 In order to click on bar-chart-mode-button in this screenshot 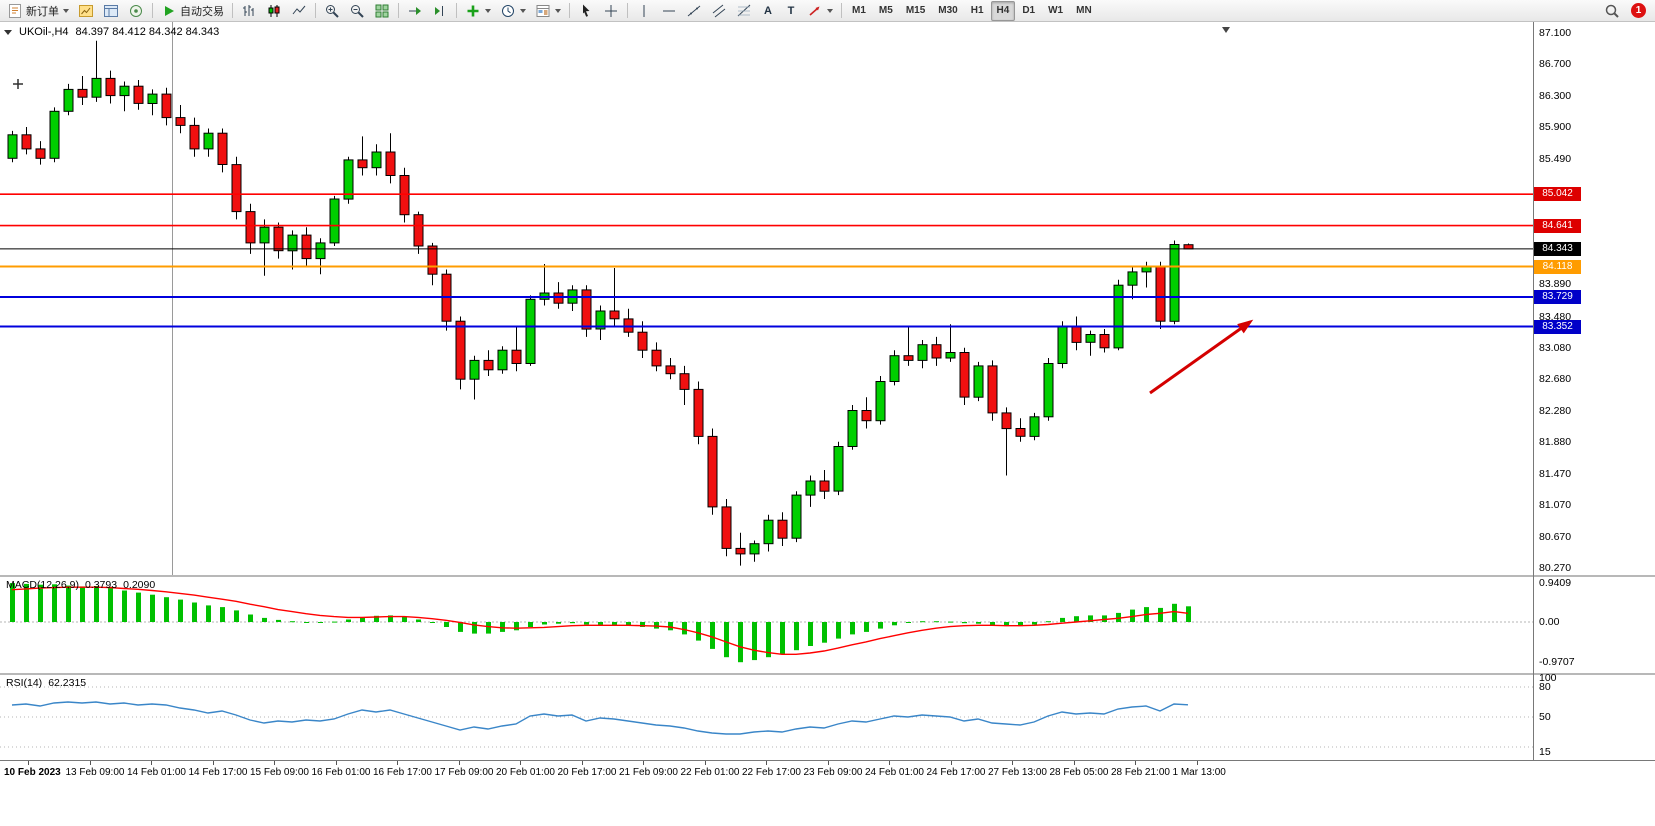, I will do `click(249, 11)`.